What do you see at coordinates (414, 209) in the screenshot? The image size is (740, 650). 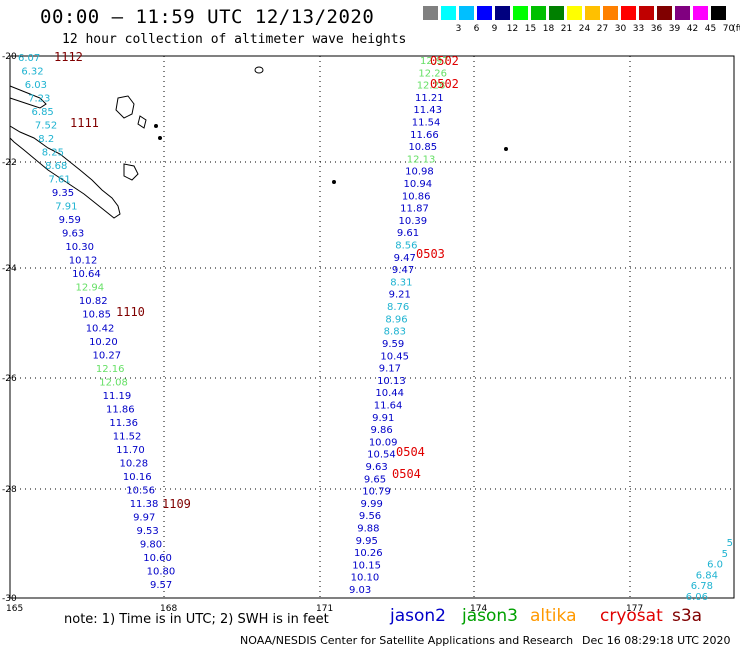 I see `wave-height-label: 11.87` at bounding box center [414, 209].